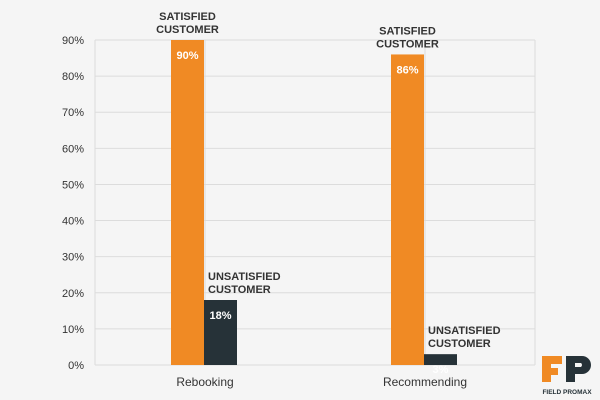  I want to click on field-promax-logo: FIELD PROMAX, so click(567, 376).